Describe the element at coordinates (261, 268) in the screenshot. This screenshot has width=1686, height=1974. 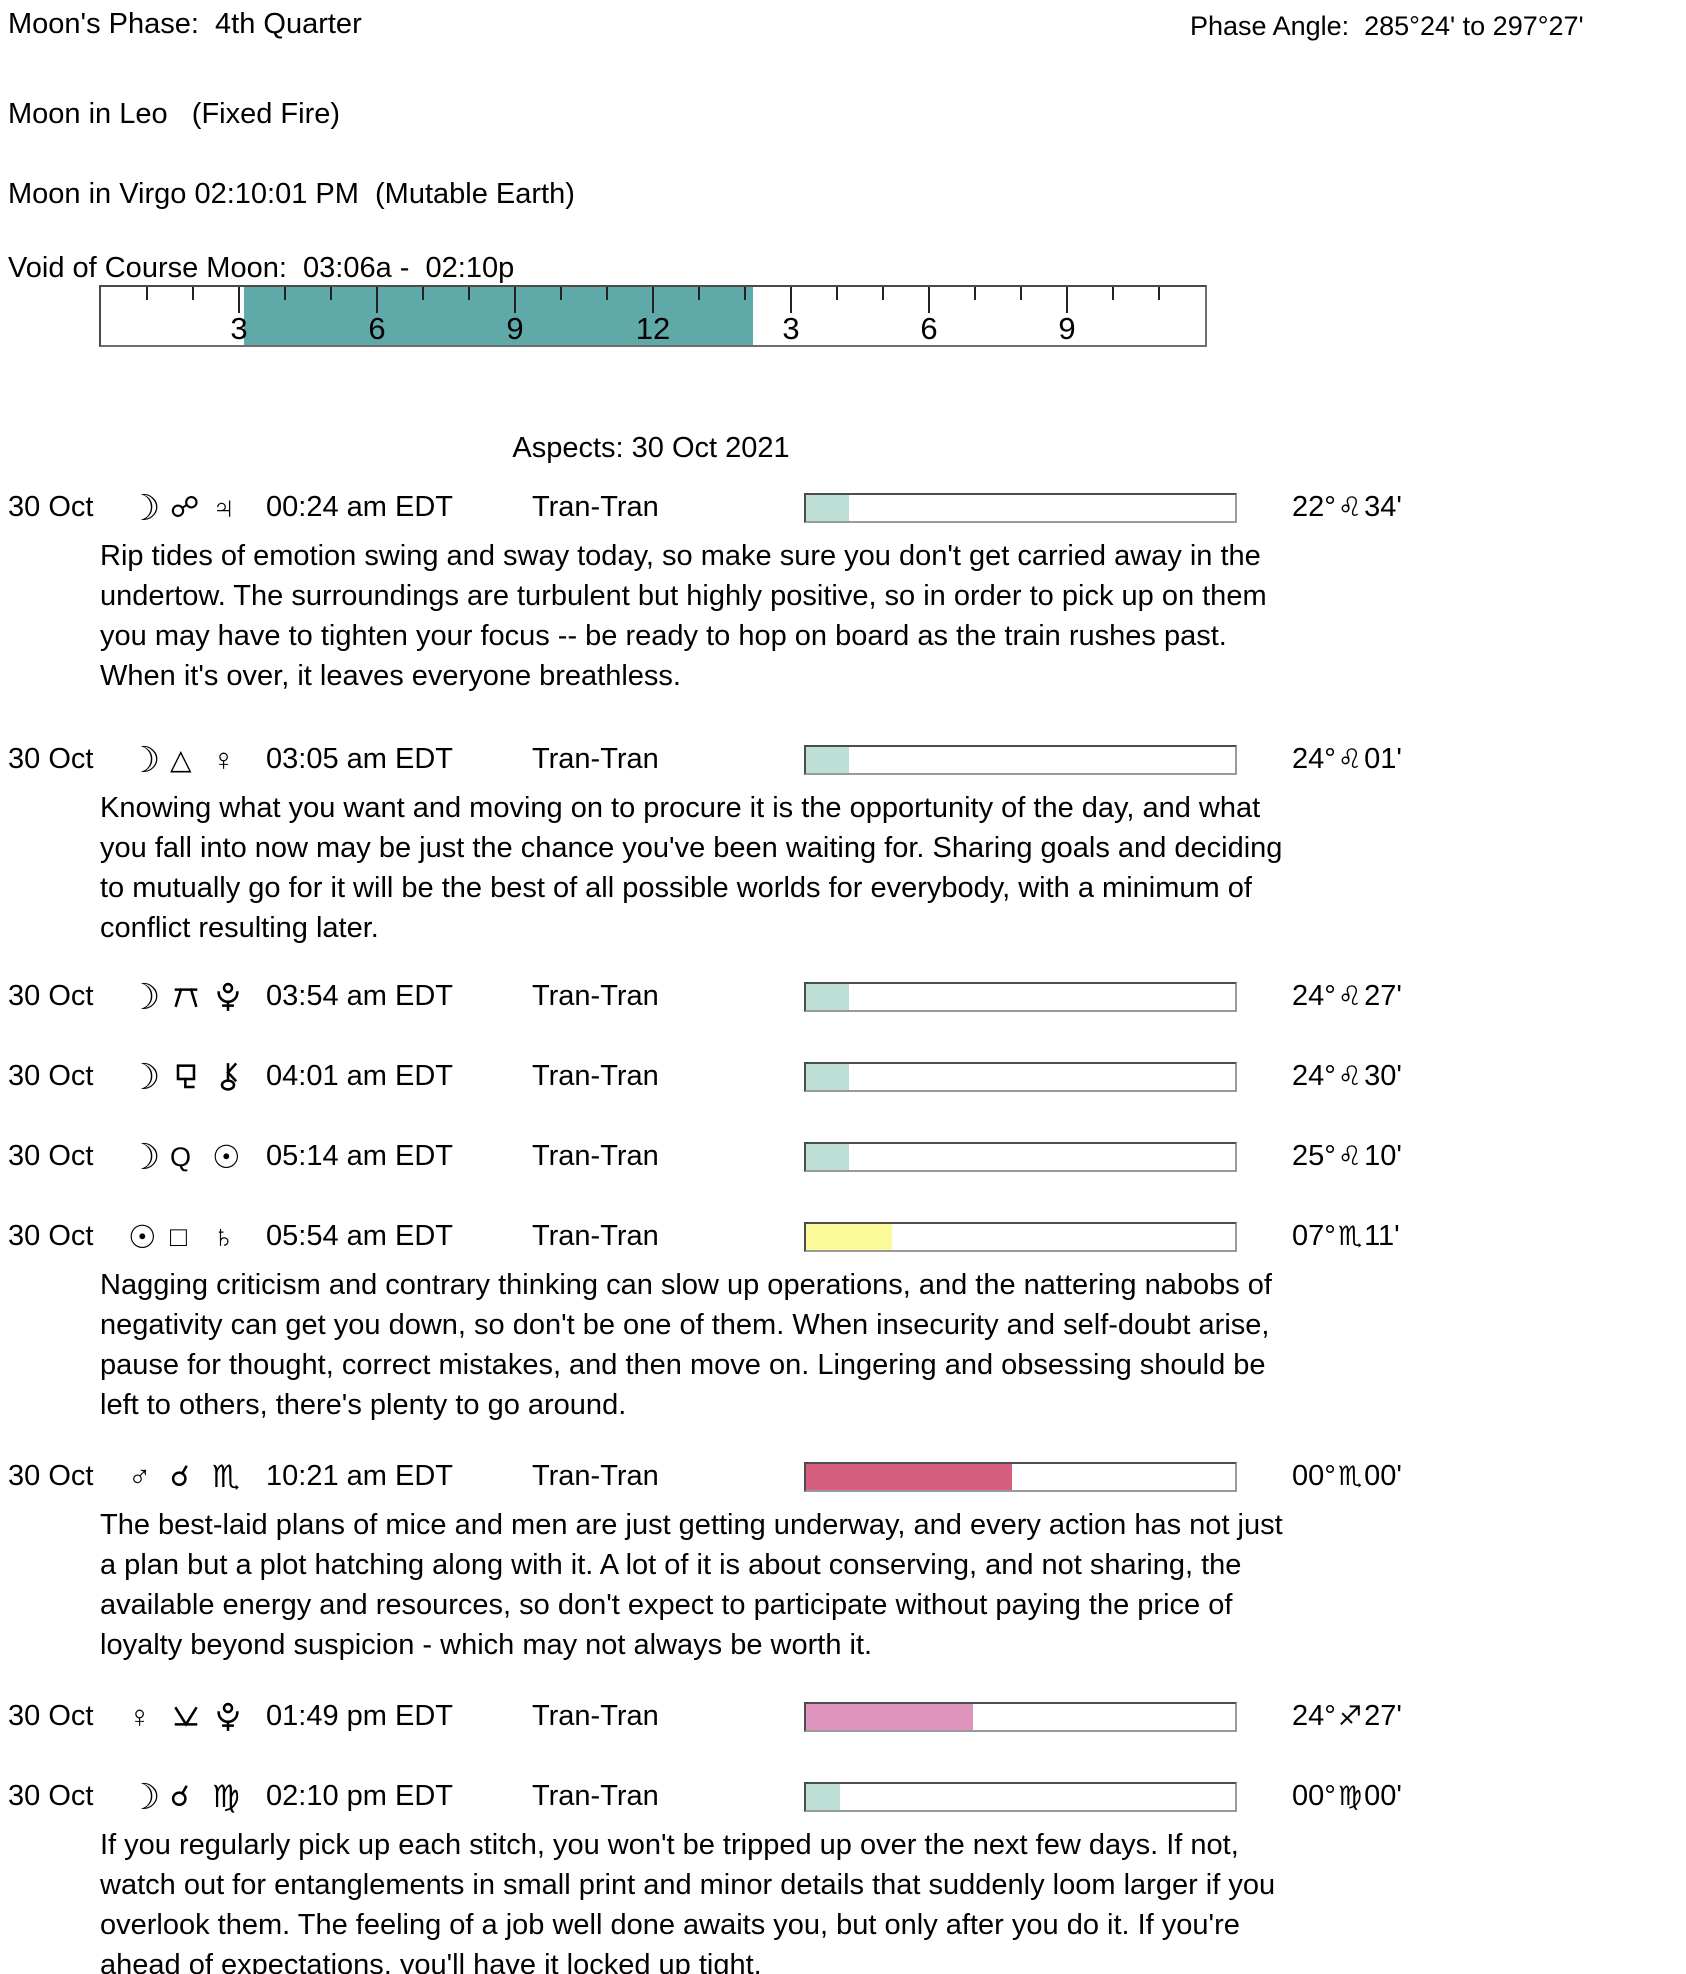
I see `void-of-course-moon-text: Void of Course Moon: 03:06a - 02:10p` at that location.